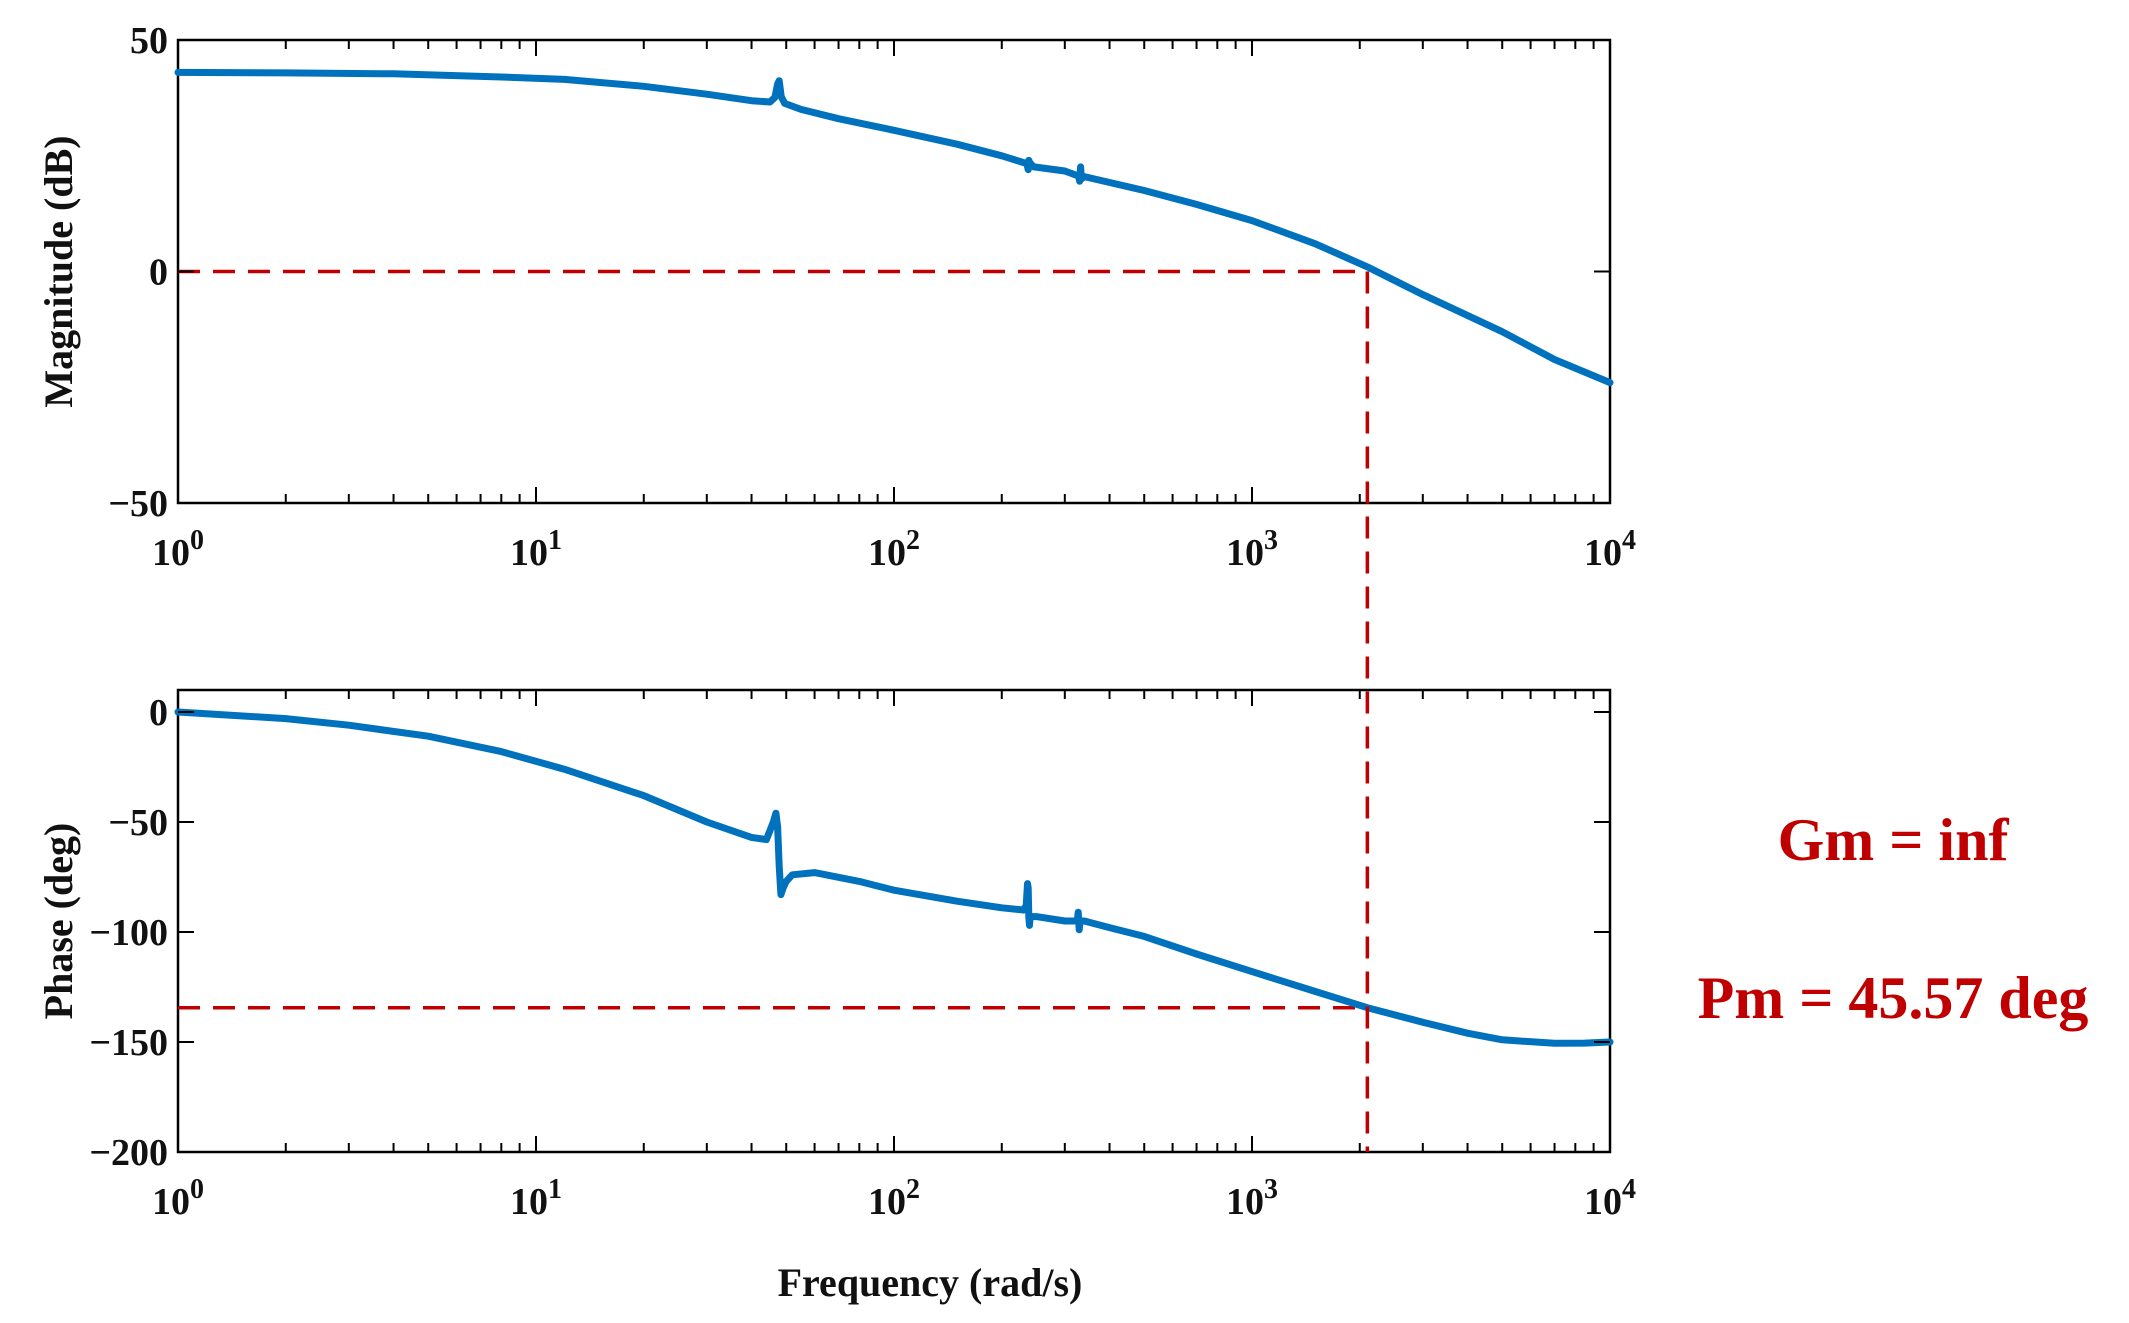 The height and width of the screenshot is (1323, 2129). Describe the element at coordinates (1610, 1198) in the screenshot. I see `ph-x-tick-label: 10⁴` at that location.